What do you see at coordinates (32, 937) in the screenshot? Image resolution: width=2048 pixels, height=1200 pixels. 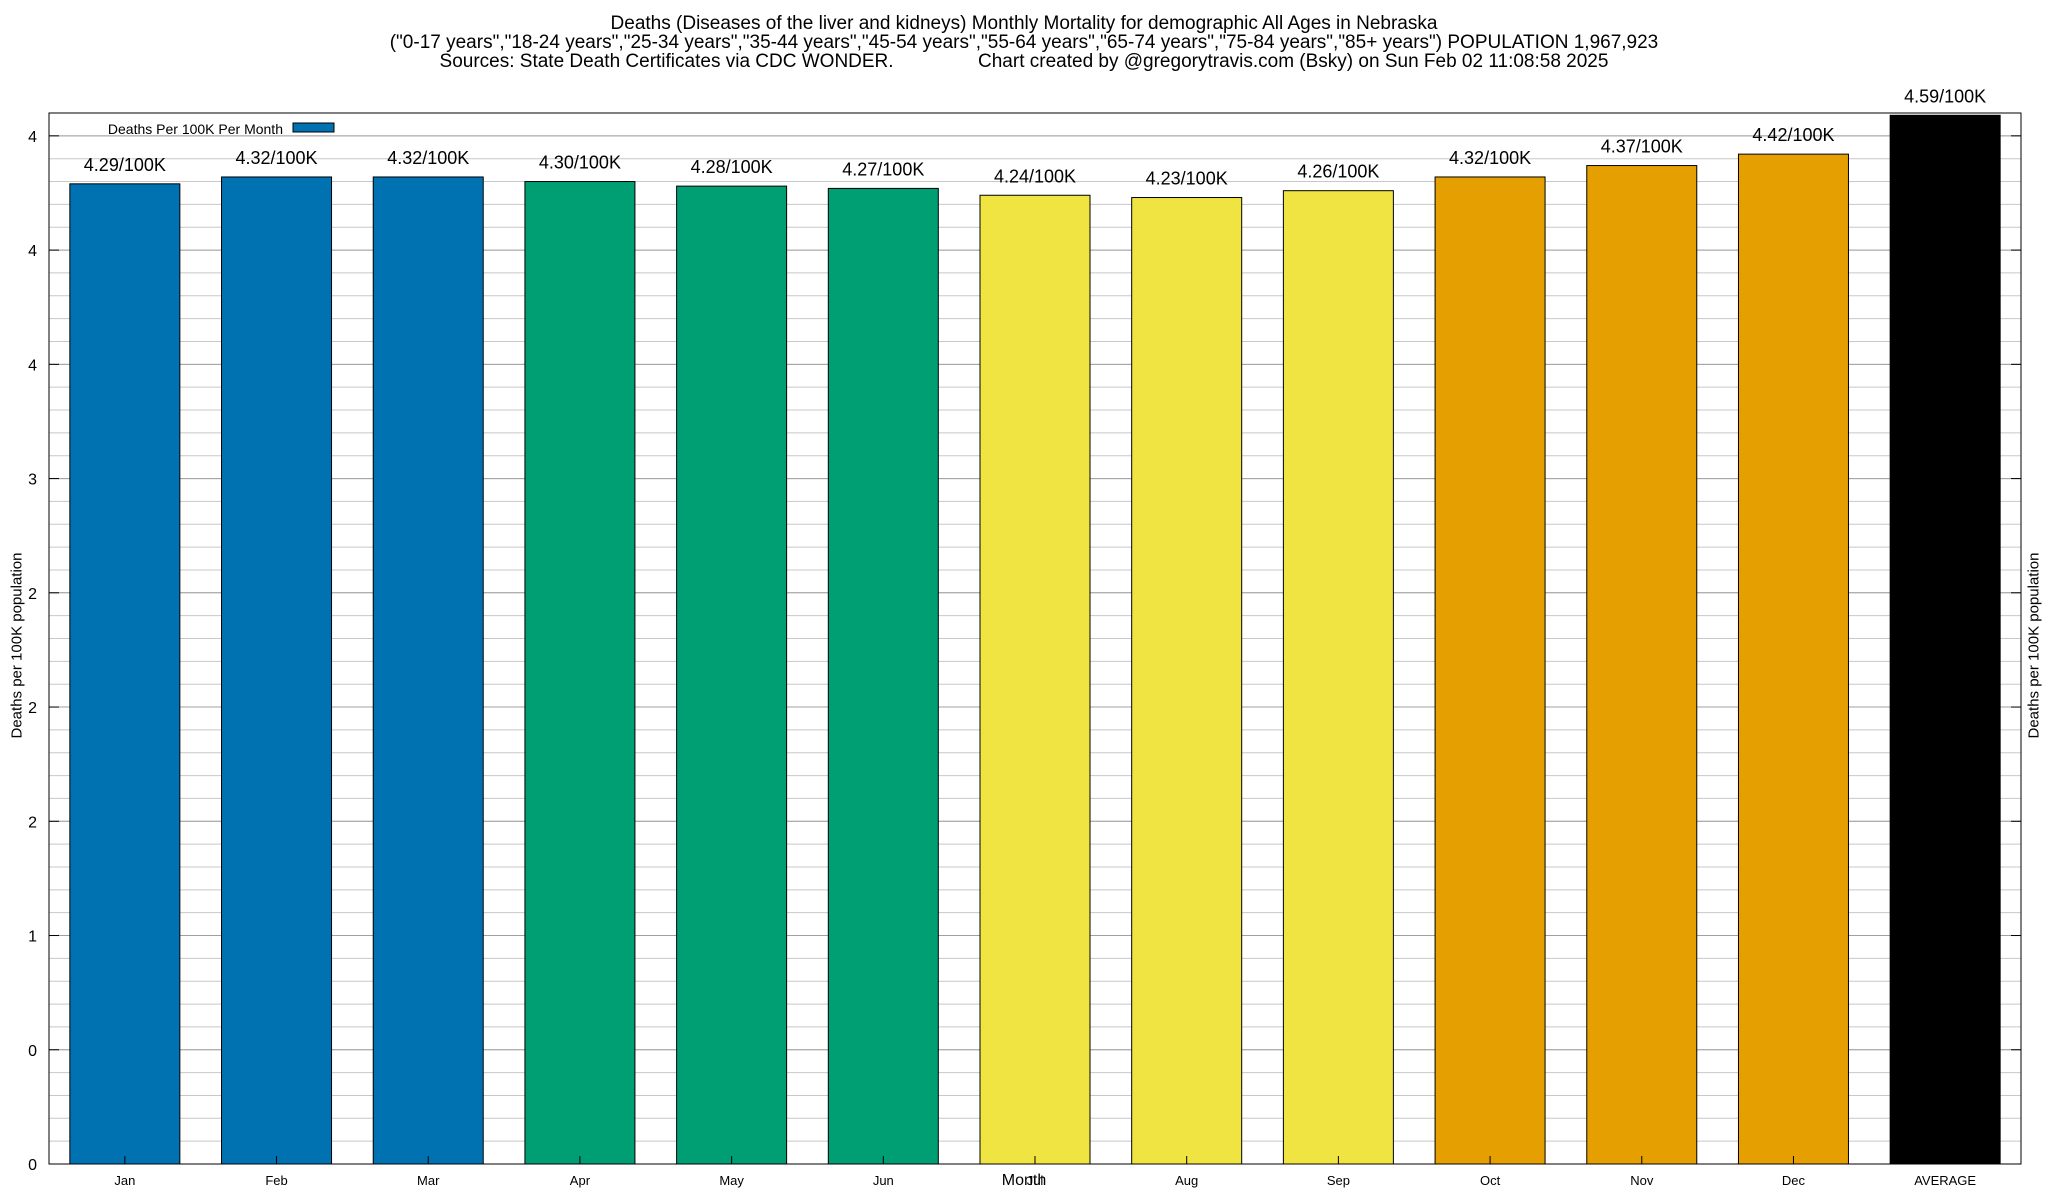 I see `y-tick-label: 1` at bounding box center [32, 937].